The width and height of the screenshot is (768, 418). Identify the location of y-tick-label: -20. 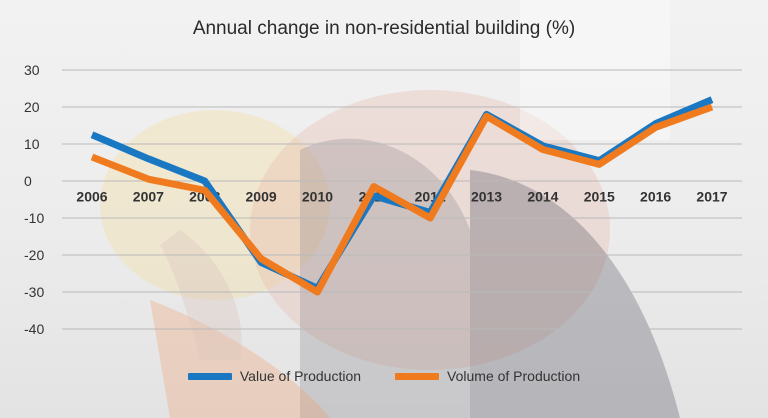
(34, 255).